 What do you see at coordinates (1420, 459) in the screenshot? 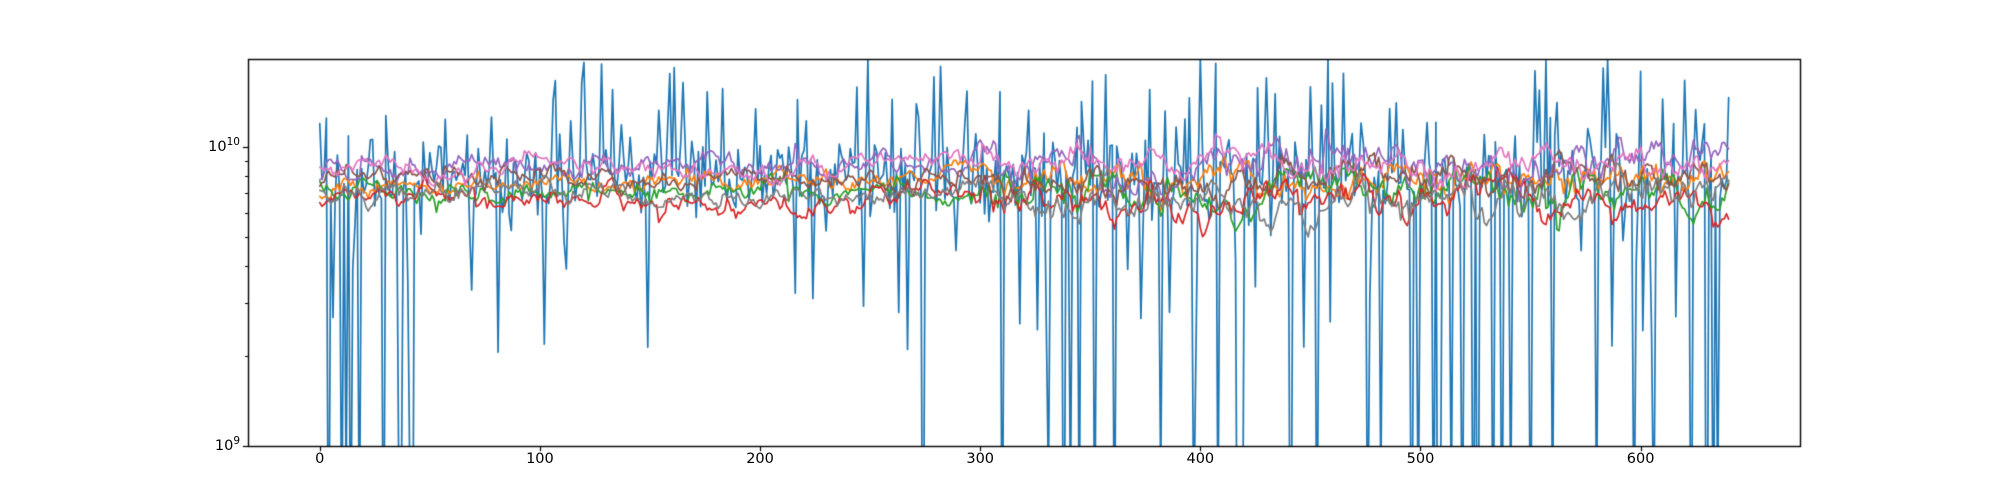
I see `x-tick-label-500: 500` at bounding box center [1420, 459].